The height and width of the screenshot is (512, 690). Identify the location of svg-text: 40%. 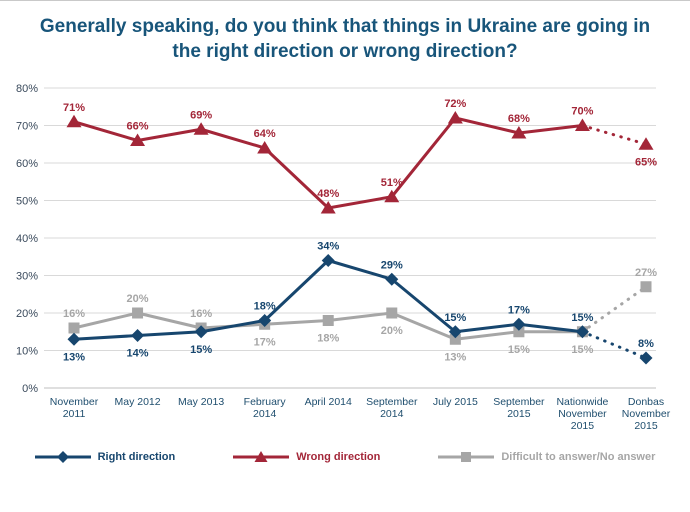
(27, 239).